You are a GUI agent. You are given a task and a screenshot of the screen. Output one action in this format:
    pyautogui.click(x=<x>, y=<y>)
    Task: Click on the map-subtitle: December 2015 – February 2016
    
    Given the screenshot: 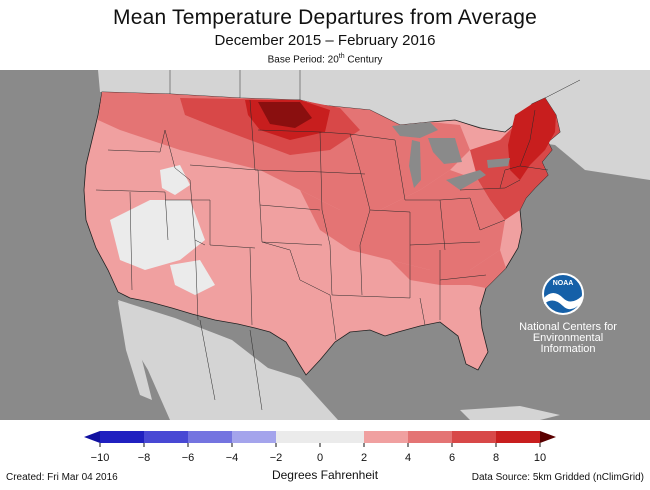 What is the action you would take?
    pyautogui.click(x=325, y=40)
    